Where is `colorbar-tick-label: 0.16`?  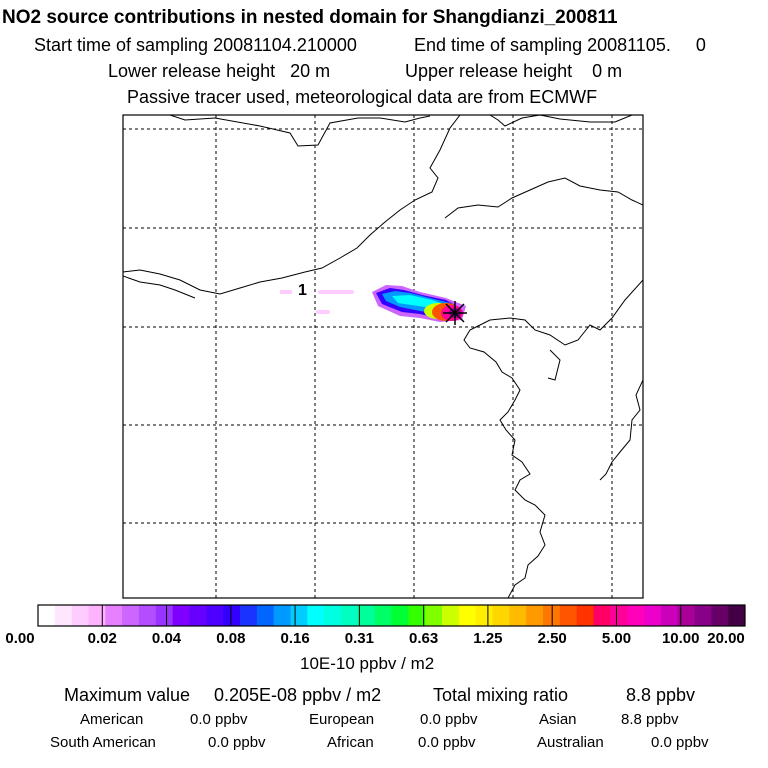 colorbar-tick-label: 0.16 is located at coordinates (295, 638).